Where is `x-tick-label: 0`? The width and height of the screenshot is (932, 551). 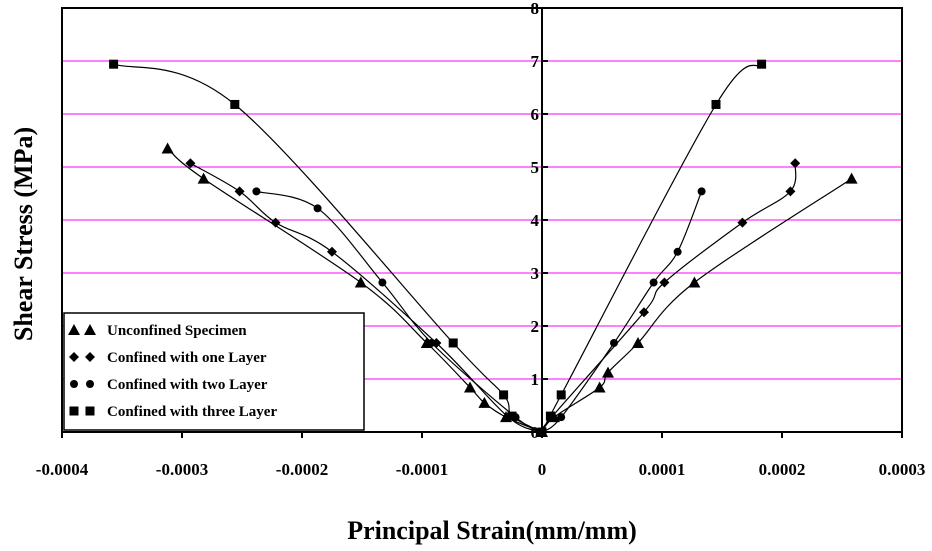
x-tick-label: 0 is located at coordinates (542, 469).